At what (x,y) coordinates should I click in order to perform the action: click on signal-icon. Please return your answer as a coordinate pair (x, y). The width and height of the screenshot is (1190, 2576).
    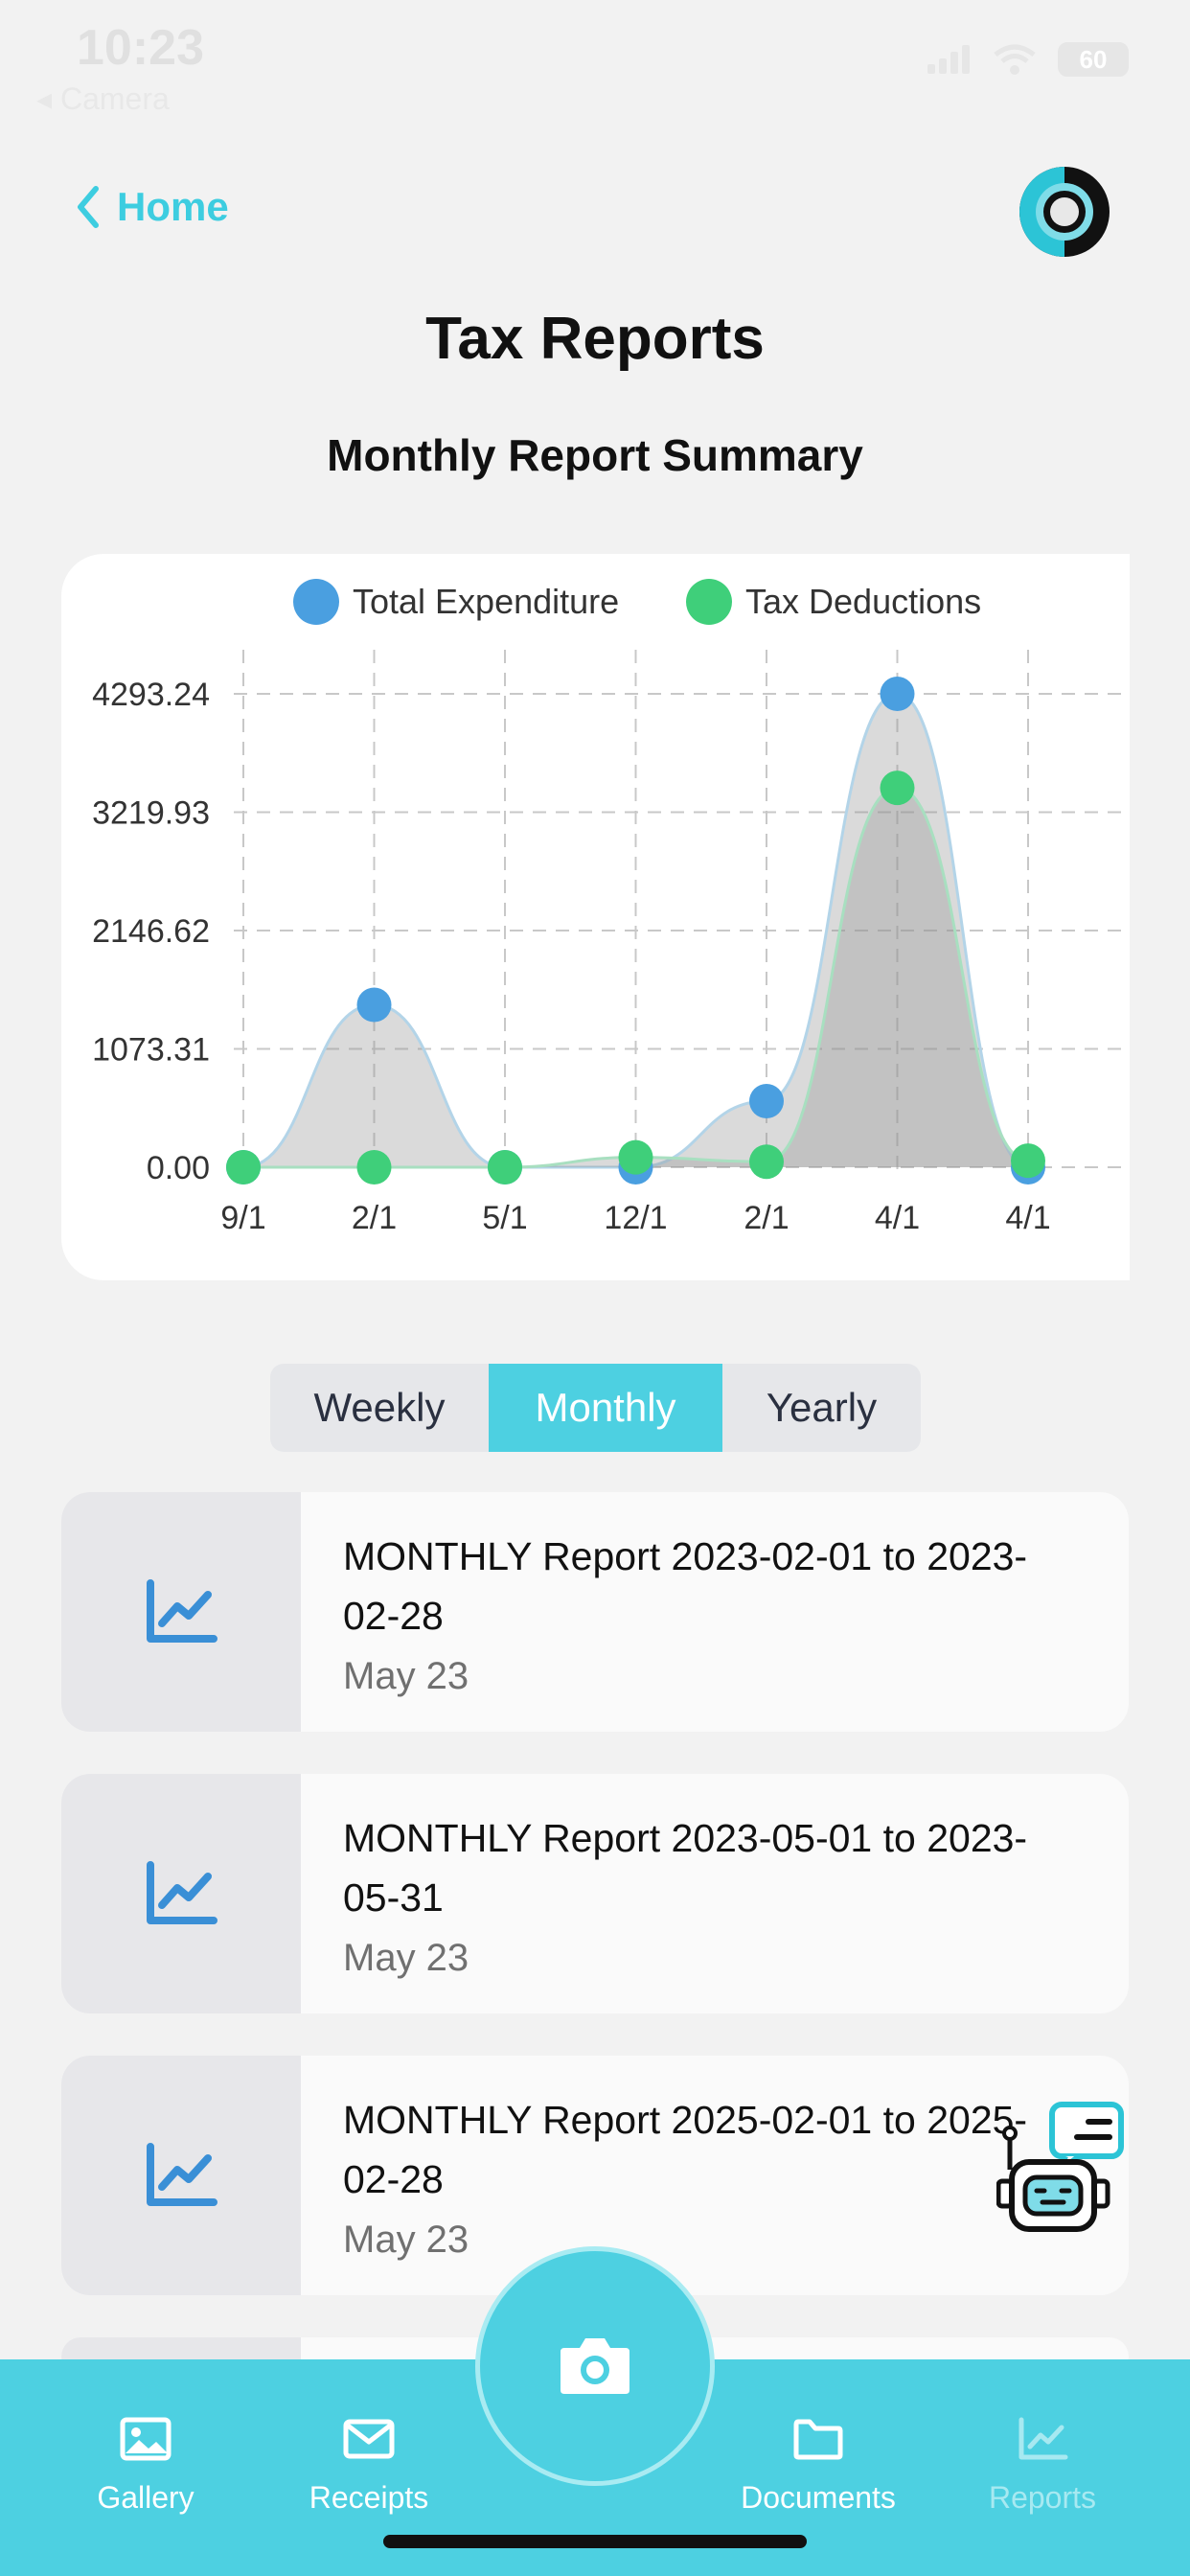
    Looking at the image, I should click on (949, 59).